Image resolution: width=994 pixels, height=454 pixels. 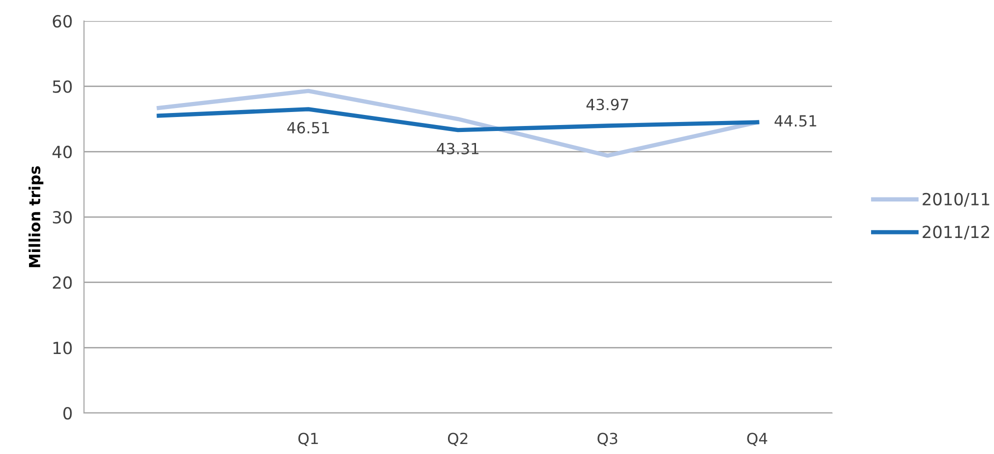 What do you see at coordinates (308, 439) in the screenshot?
I see `x-tick-label: Q1` at bounding box center [308, 439].